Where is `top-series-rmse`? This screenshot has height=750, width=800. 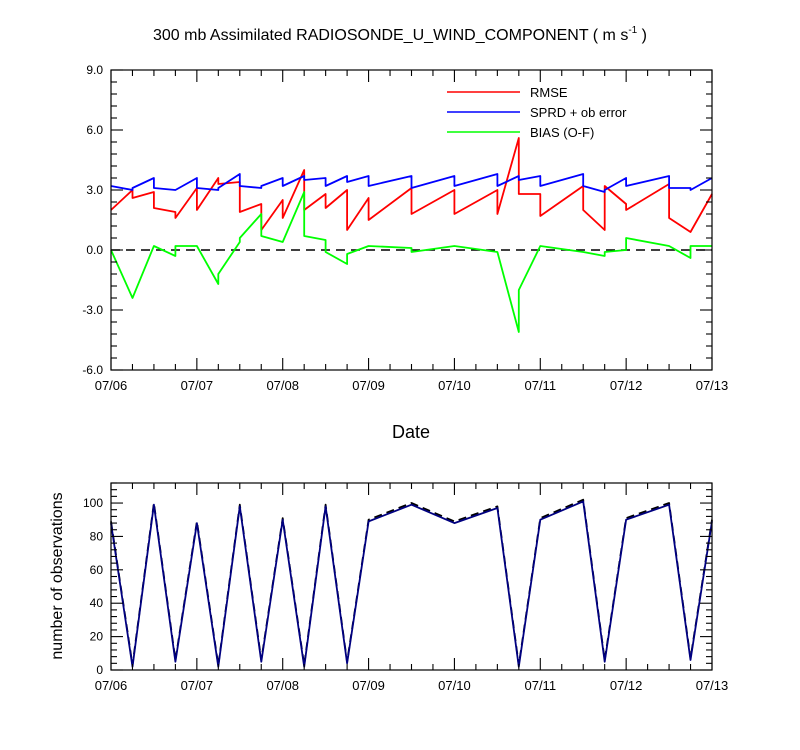
top-series-rmse is located at coordinates (411, 185).